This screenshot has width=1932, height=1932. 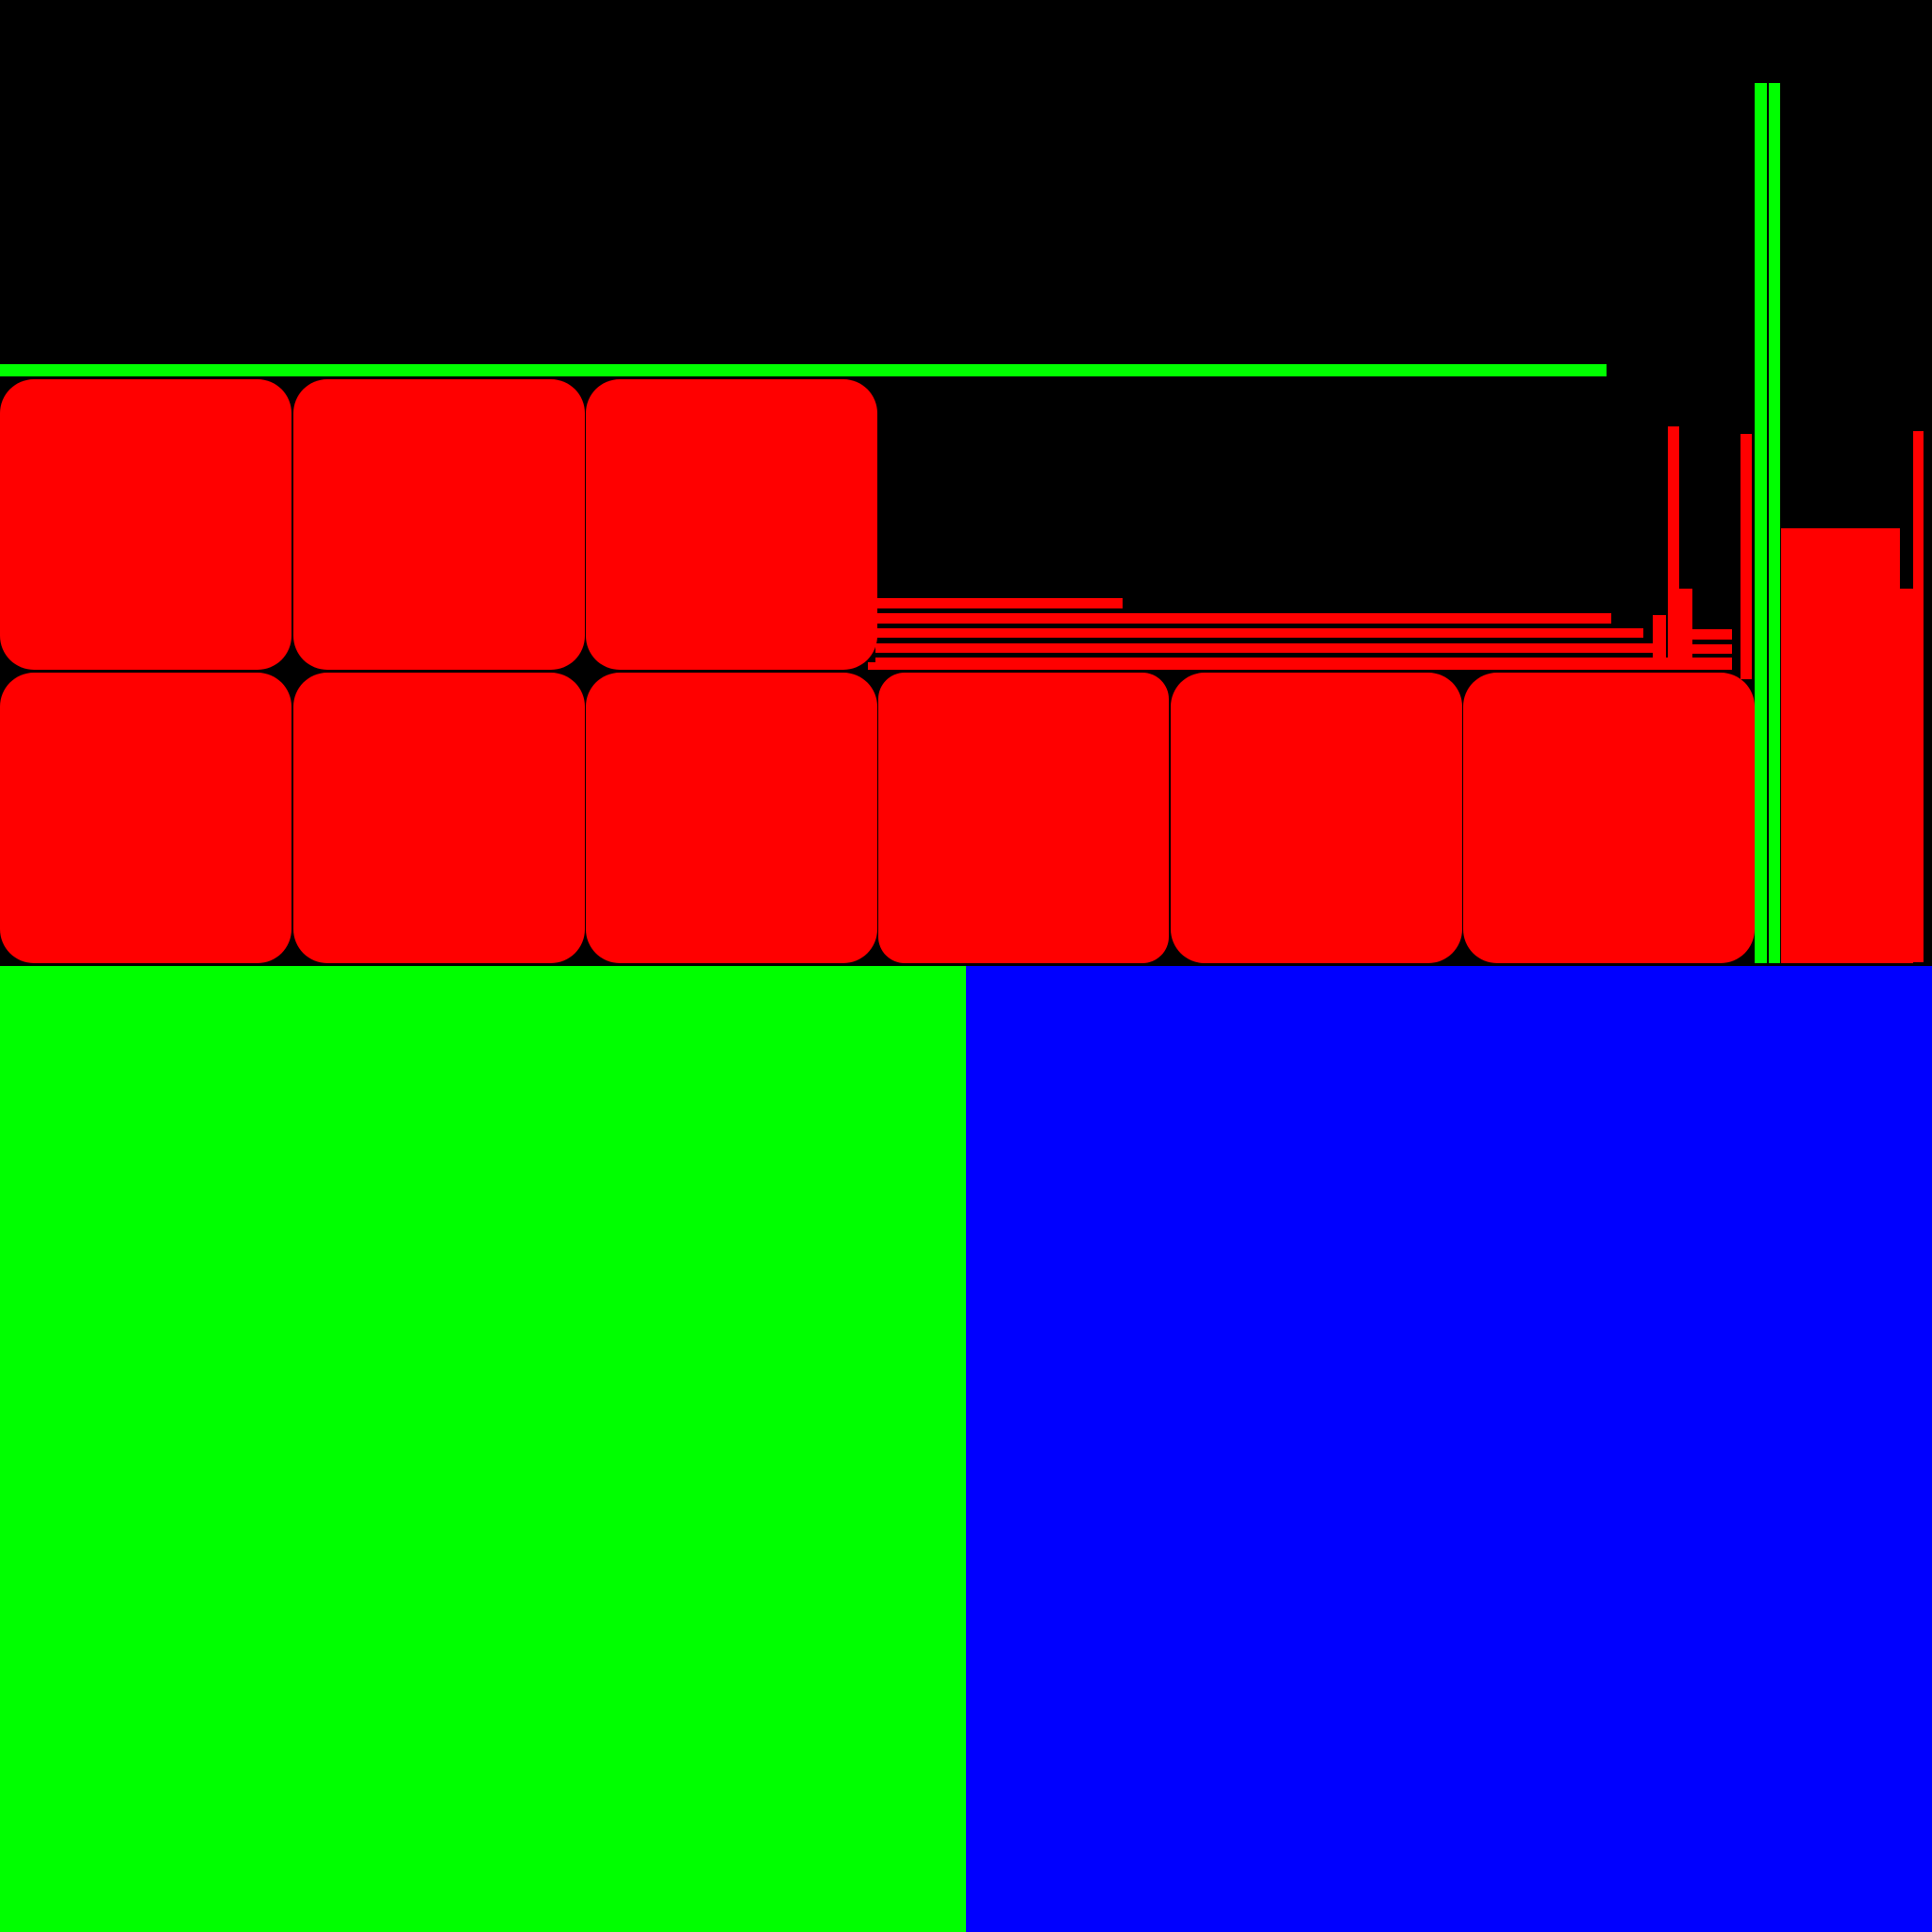 What do you see at coordinates (804, 370) in the screenshot?
I see `green-rule` at bounding box center [804, 370].